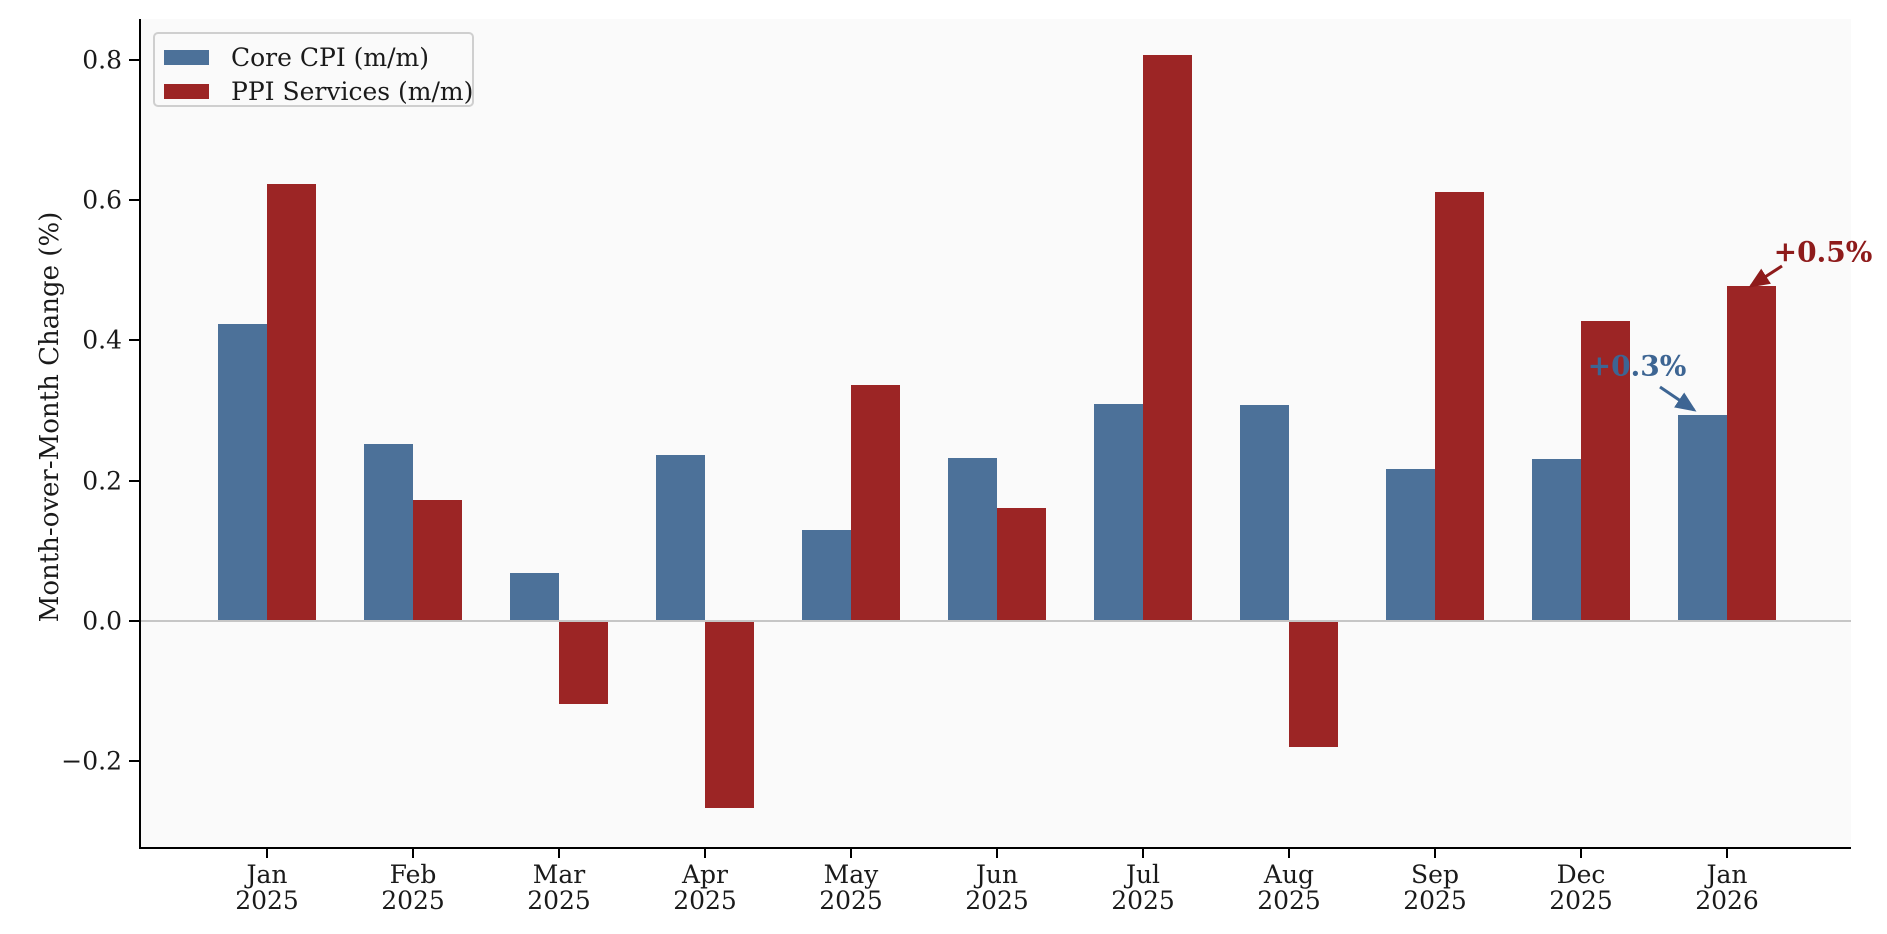  What do you see at coordinates (388, 532) in the screenshot?
I see `bar-core-cpi-feb-2025` at bounding box center [388, 532].